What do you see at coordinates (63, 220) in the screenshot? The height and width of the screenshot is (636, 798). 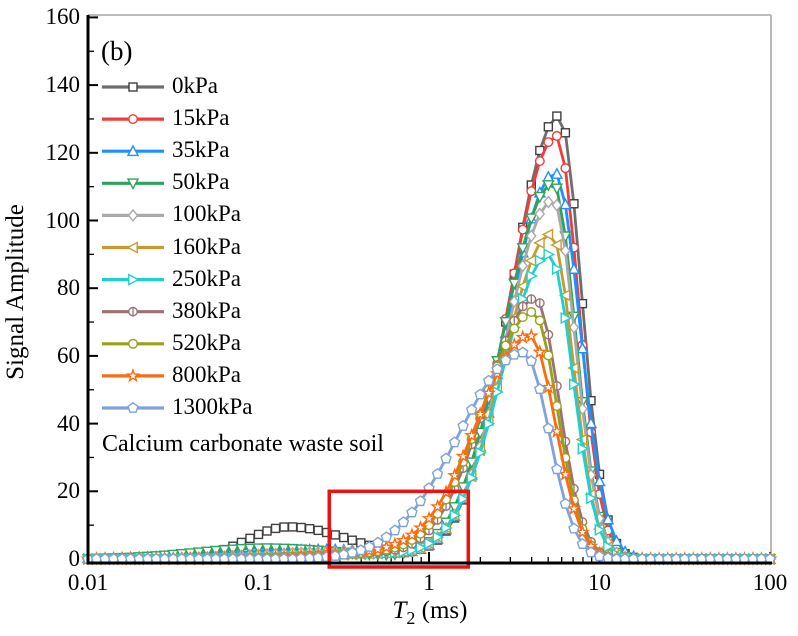 I see `y-tick-label-100: 100` at bounding box center [63, 220].